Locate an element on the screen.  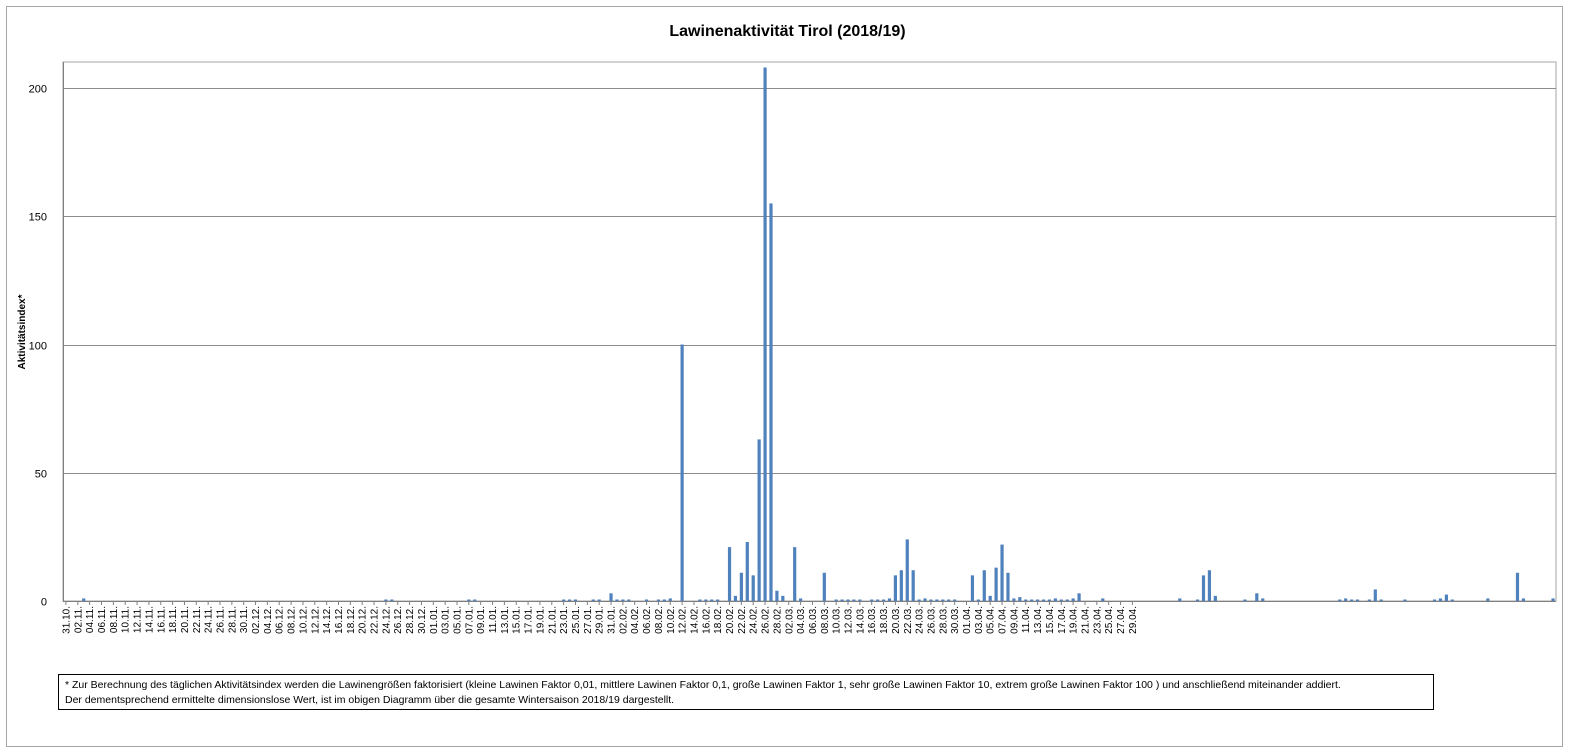
x-tick-label: 12.12. is located at coordinates (315, 620).